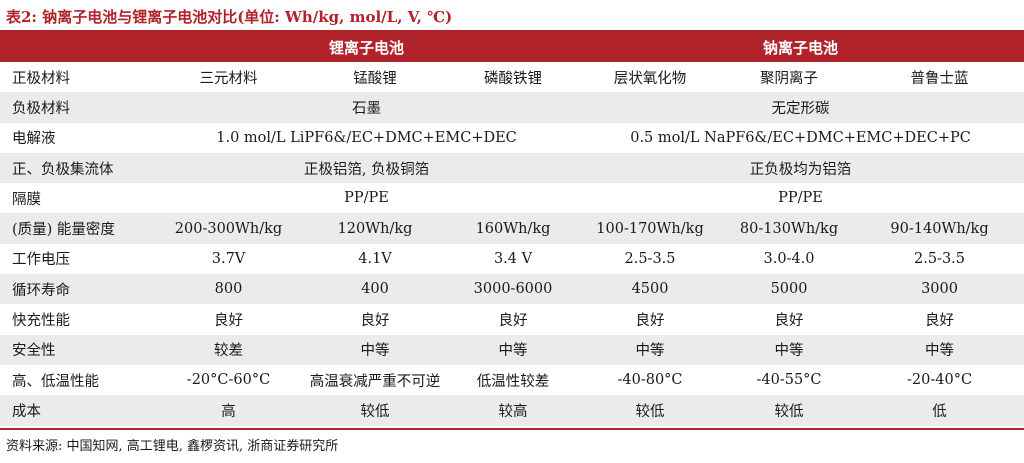 This screenshot has width=1024, height=463. I want to click on header-blank, so click(78, 47).